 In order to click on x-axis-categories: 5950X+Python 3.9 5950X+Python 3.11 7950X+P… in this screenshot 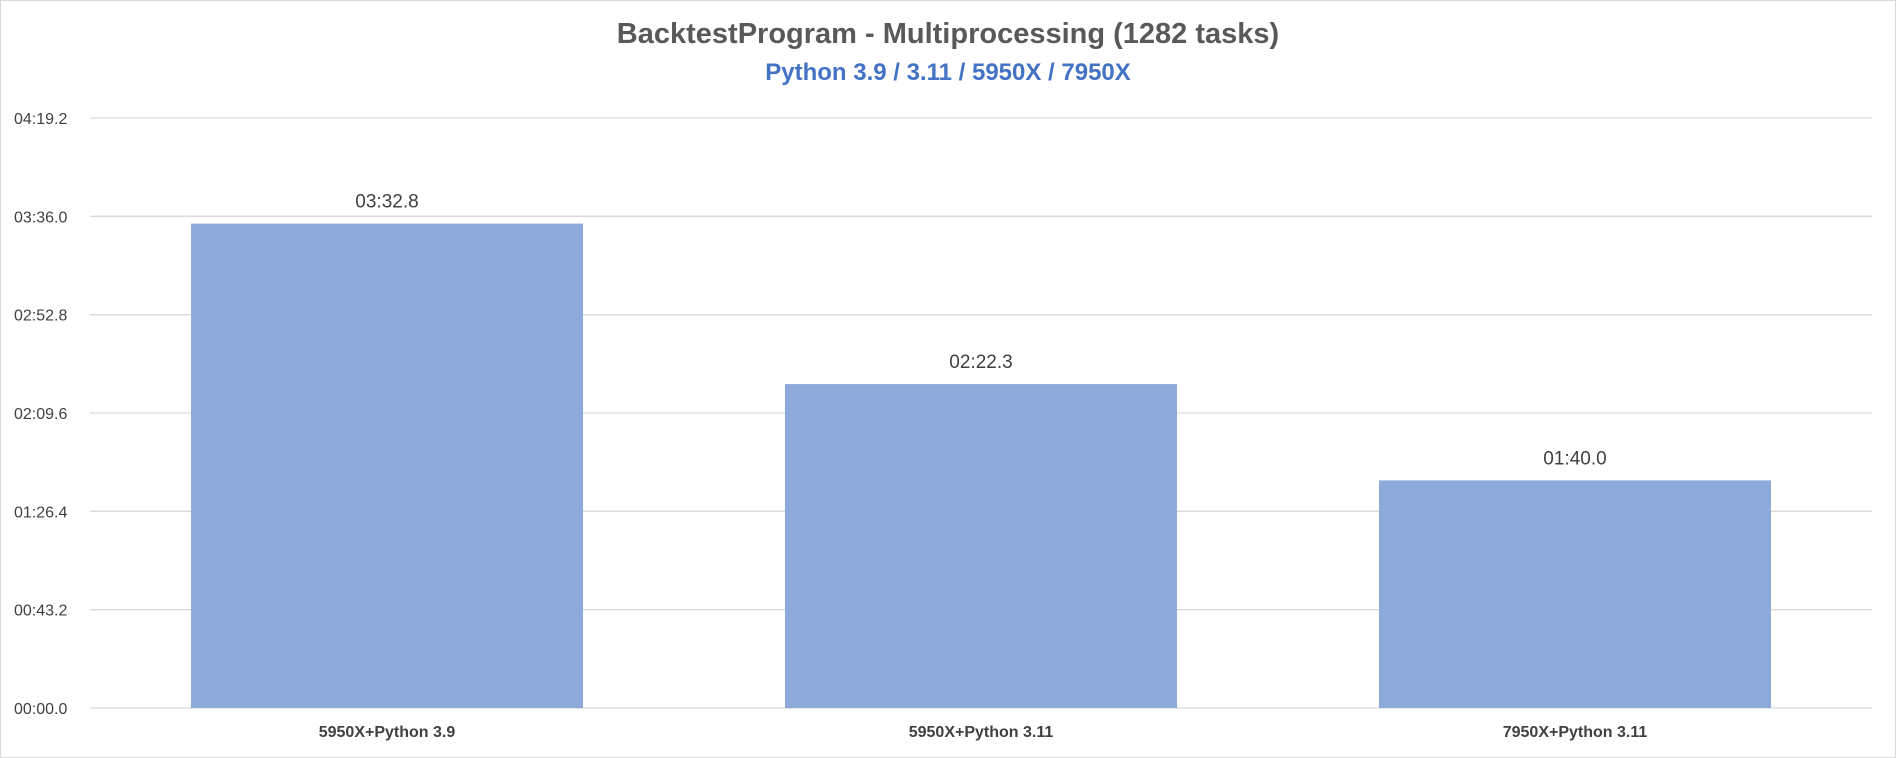, I will do `click(983, 732)`.